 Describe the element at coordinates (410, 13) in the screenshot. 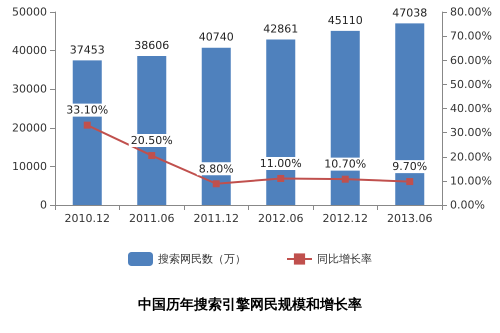

I see `data-label: 47038` at that location.